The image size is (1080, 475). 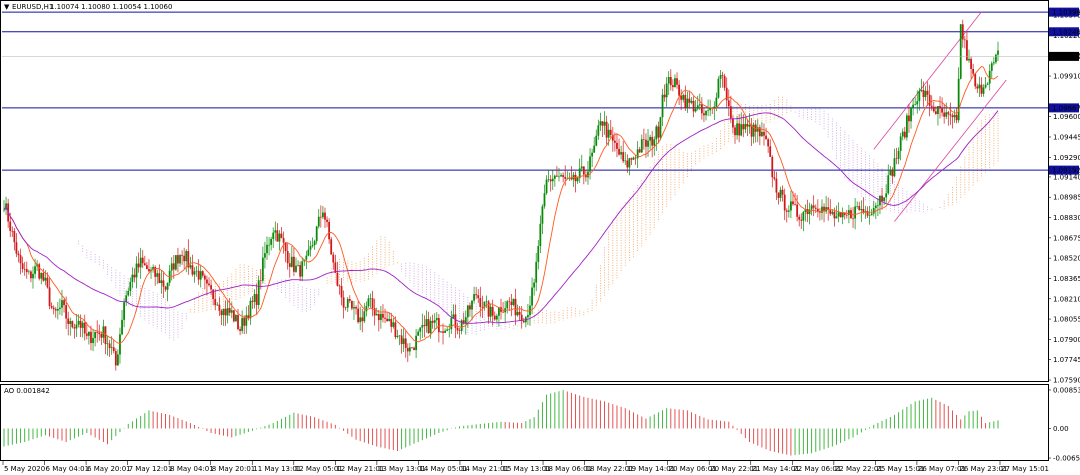 I want to click on time-tick-label: 6 May 20:01, so click(x=109, y=469).